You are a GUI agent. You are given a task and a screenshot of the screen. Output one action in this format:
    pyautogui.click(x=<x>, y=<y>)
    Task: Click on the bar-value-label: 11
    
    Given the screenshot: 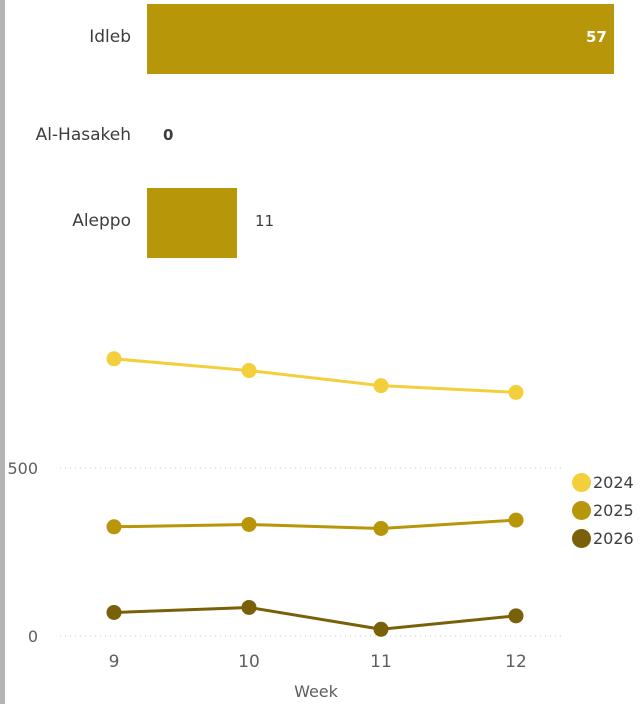 What is the action you would take?
    pyautogui.click(x=265, y=221)
    